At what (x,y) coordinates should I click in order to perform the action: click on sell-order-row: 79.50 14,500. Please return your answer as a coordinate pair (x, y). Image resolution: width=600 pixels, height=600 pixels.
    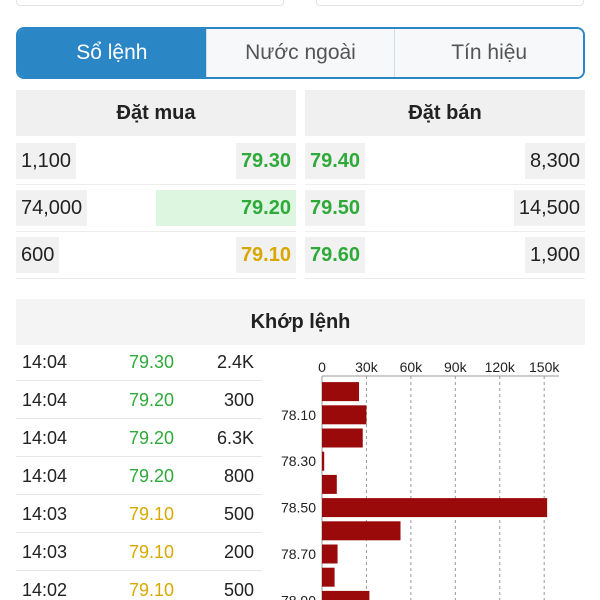
    Looking at the image, I should click on (445, 208).